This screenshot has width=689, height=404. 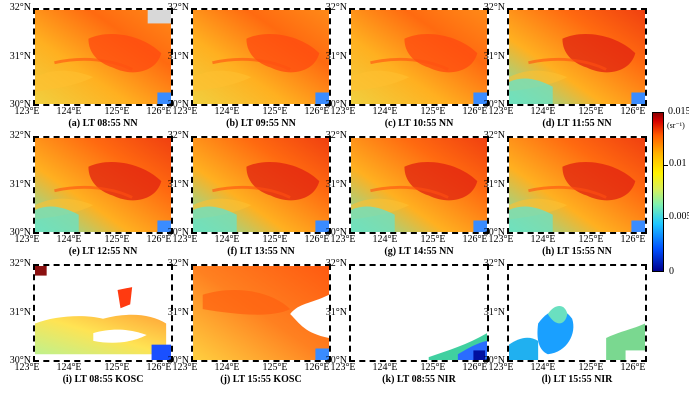 What do you see at coordinates (577, 251) in the screenshot?
I see `panel-caption: (h) LT 15:55 NN` at bounding box center [577, 251].